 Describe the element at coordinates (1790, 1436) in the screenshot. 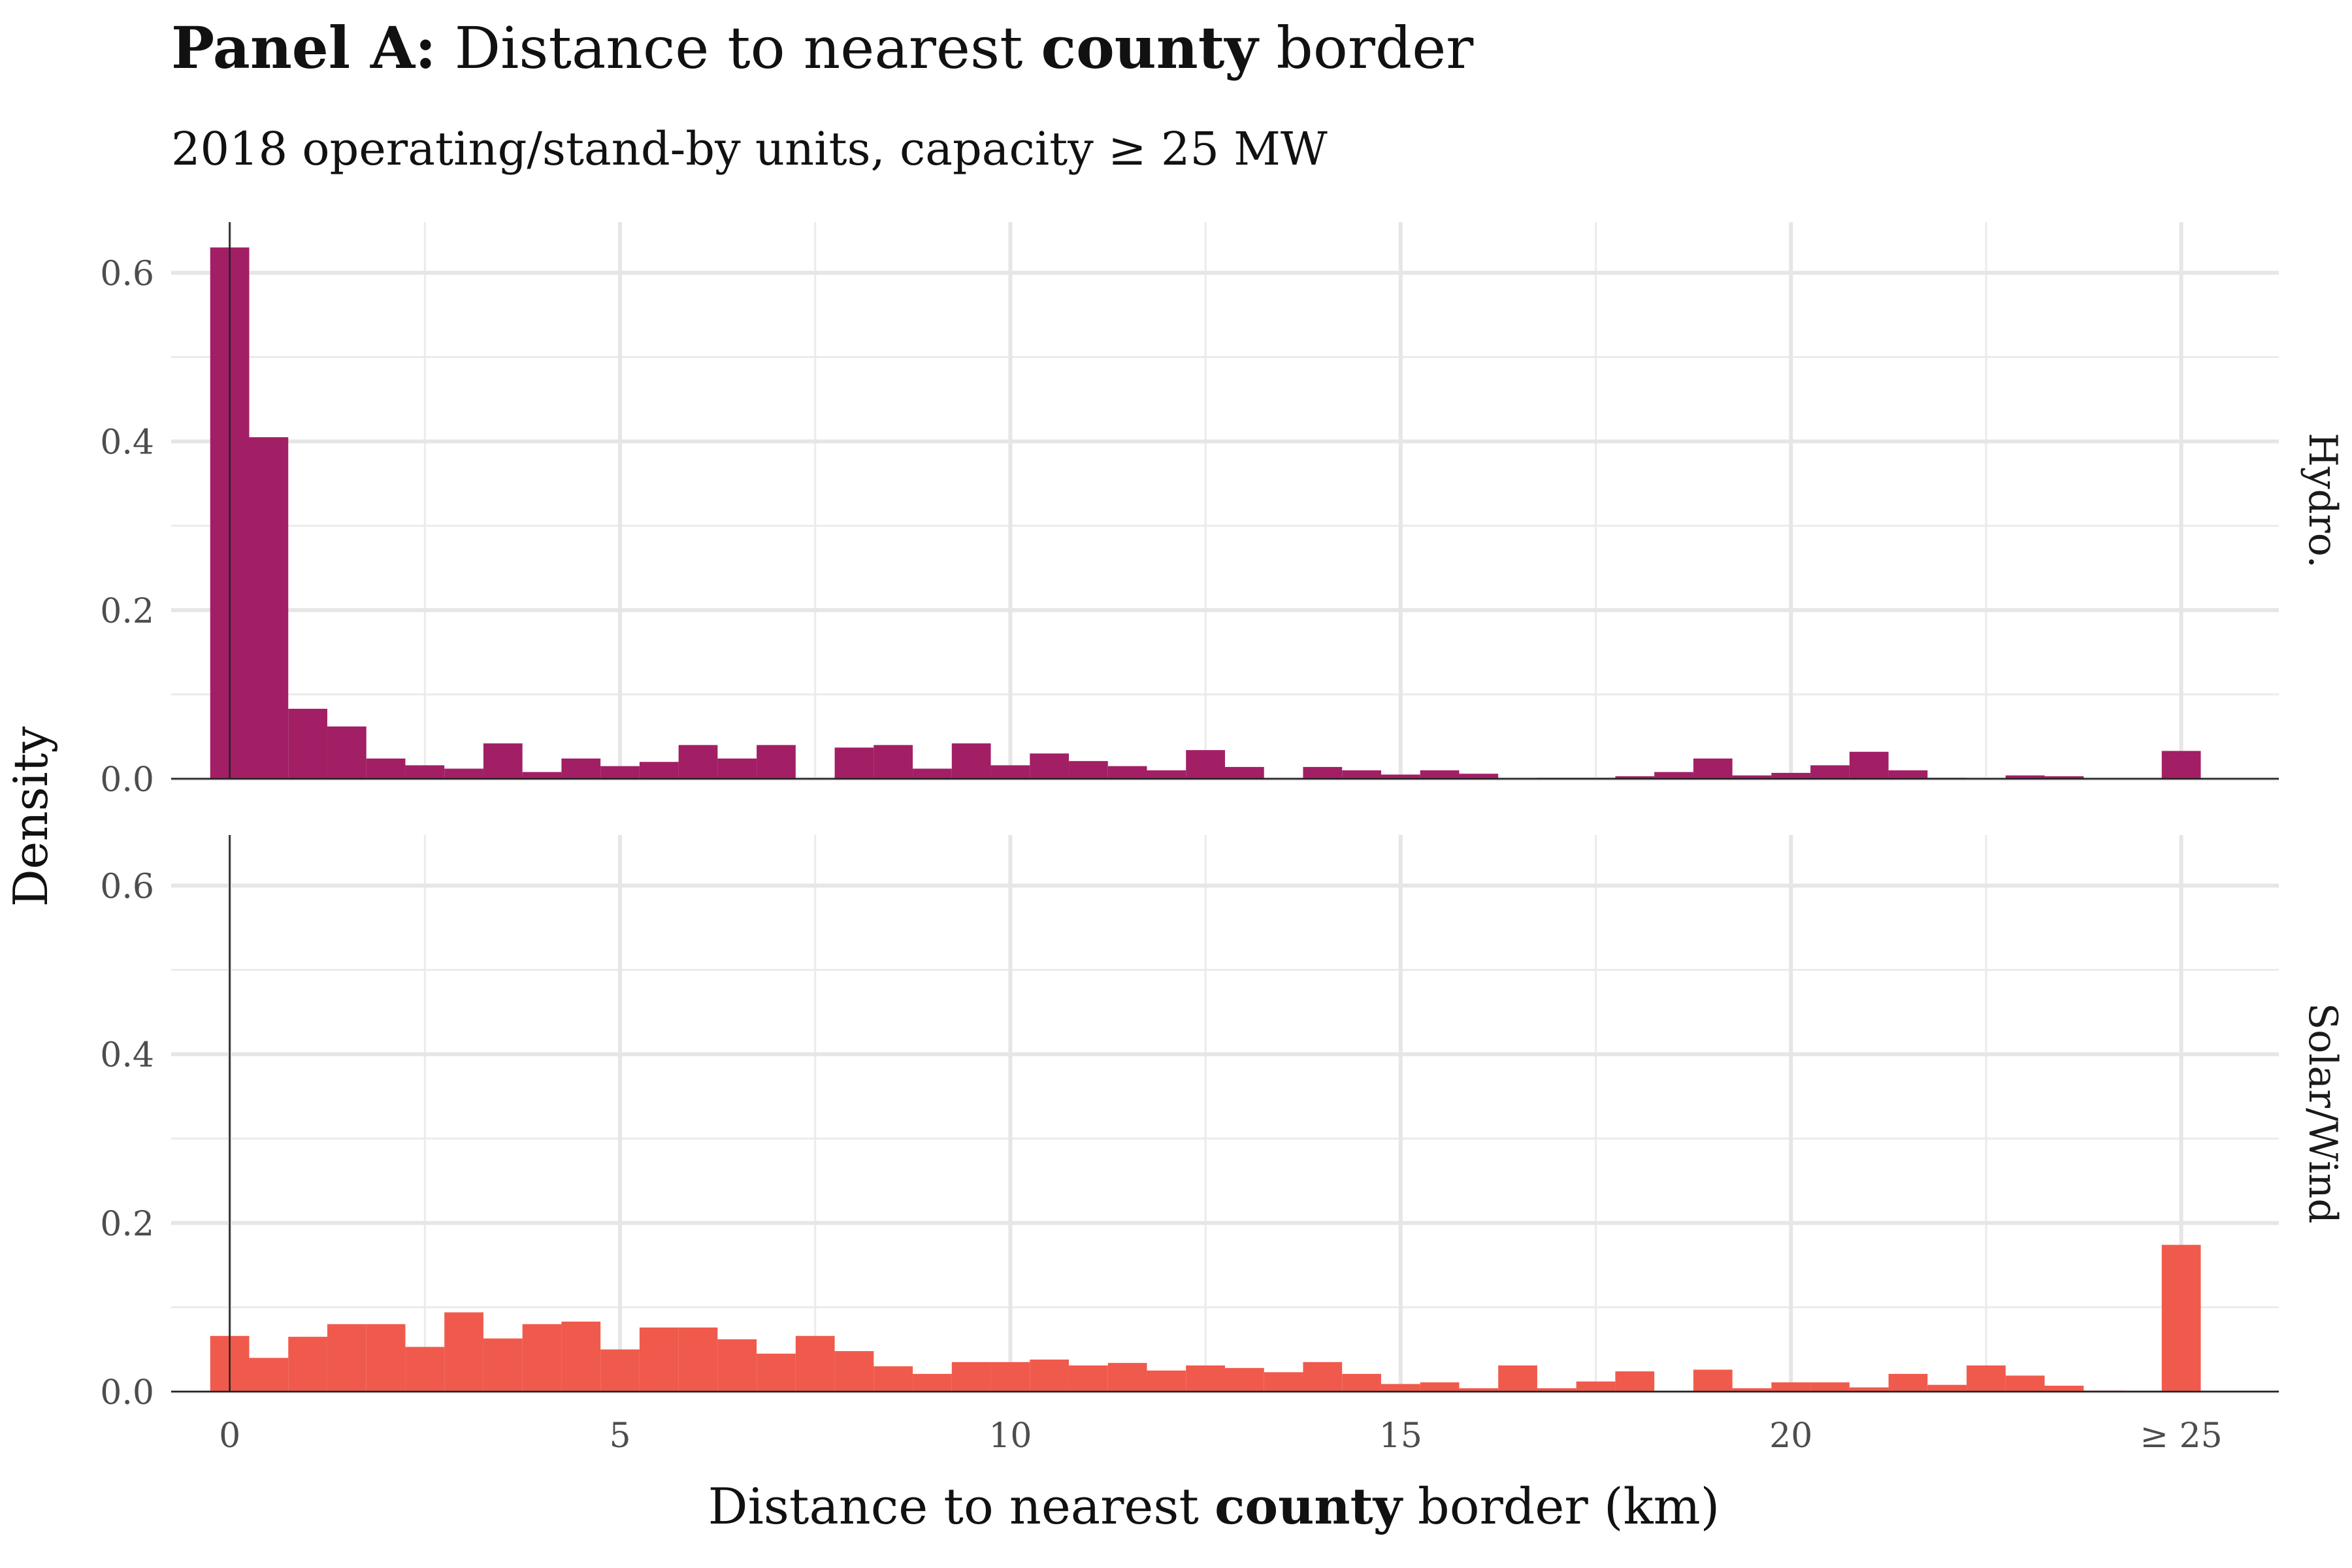

I see `x-tick-label: 20` at that location.